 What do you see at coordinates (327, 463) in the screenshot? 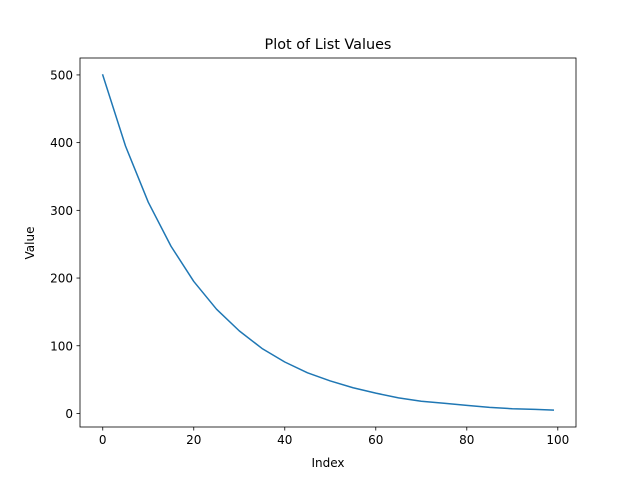
I see `x-axis-label: Index` at bounding box center [327, 463].